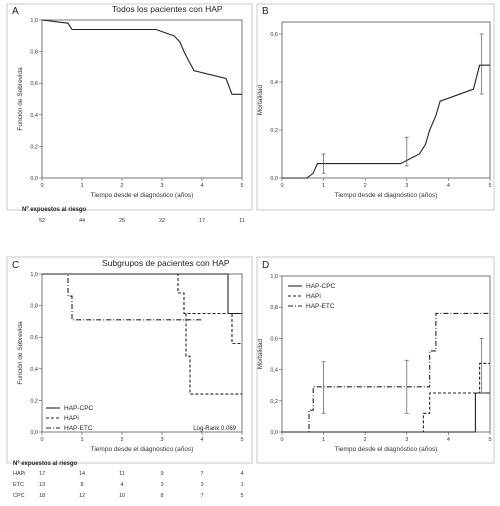  What do you see at coordinates (241, 485) in the screenshot?
I see `risk-value: 1` at bounding box center [241, 485].